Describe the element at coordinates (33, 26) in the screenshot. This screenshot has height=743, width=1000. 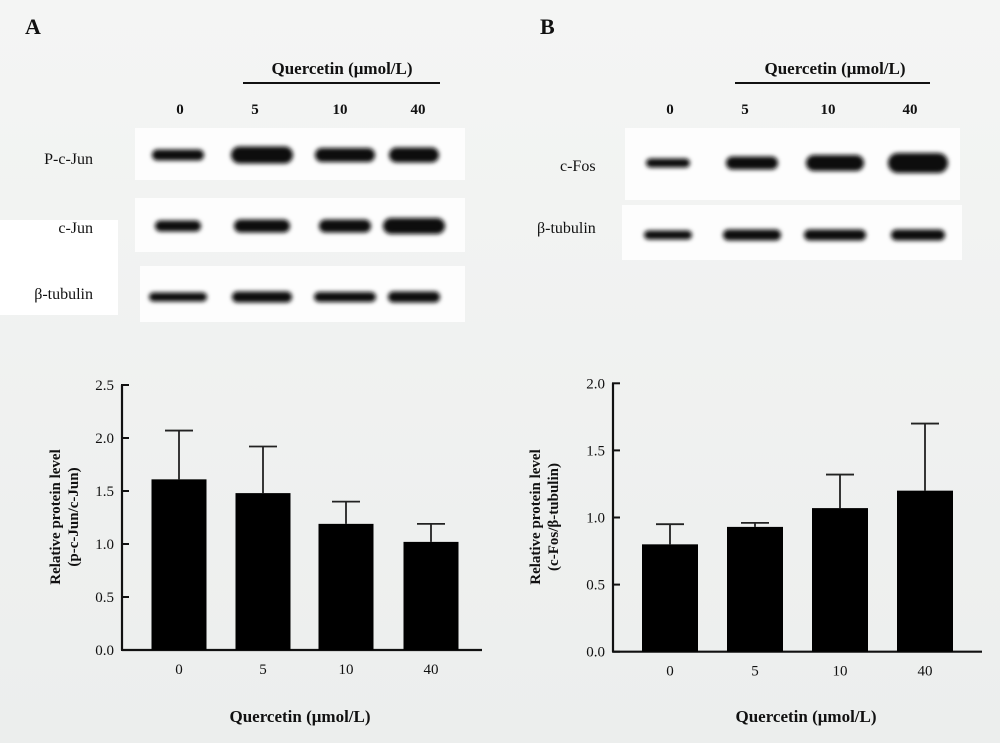
I see `panel-letter: A` at that location.